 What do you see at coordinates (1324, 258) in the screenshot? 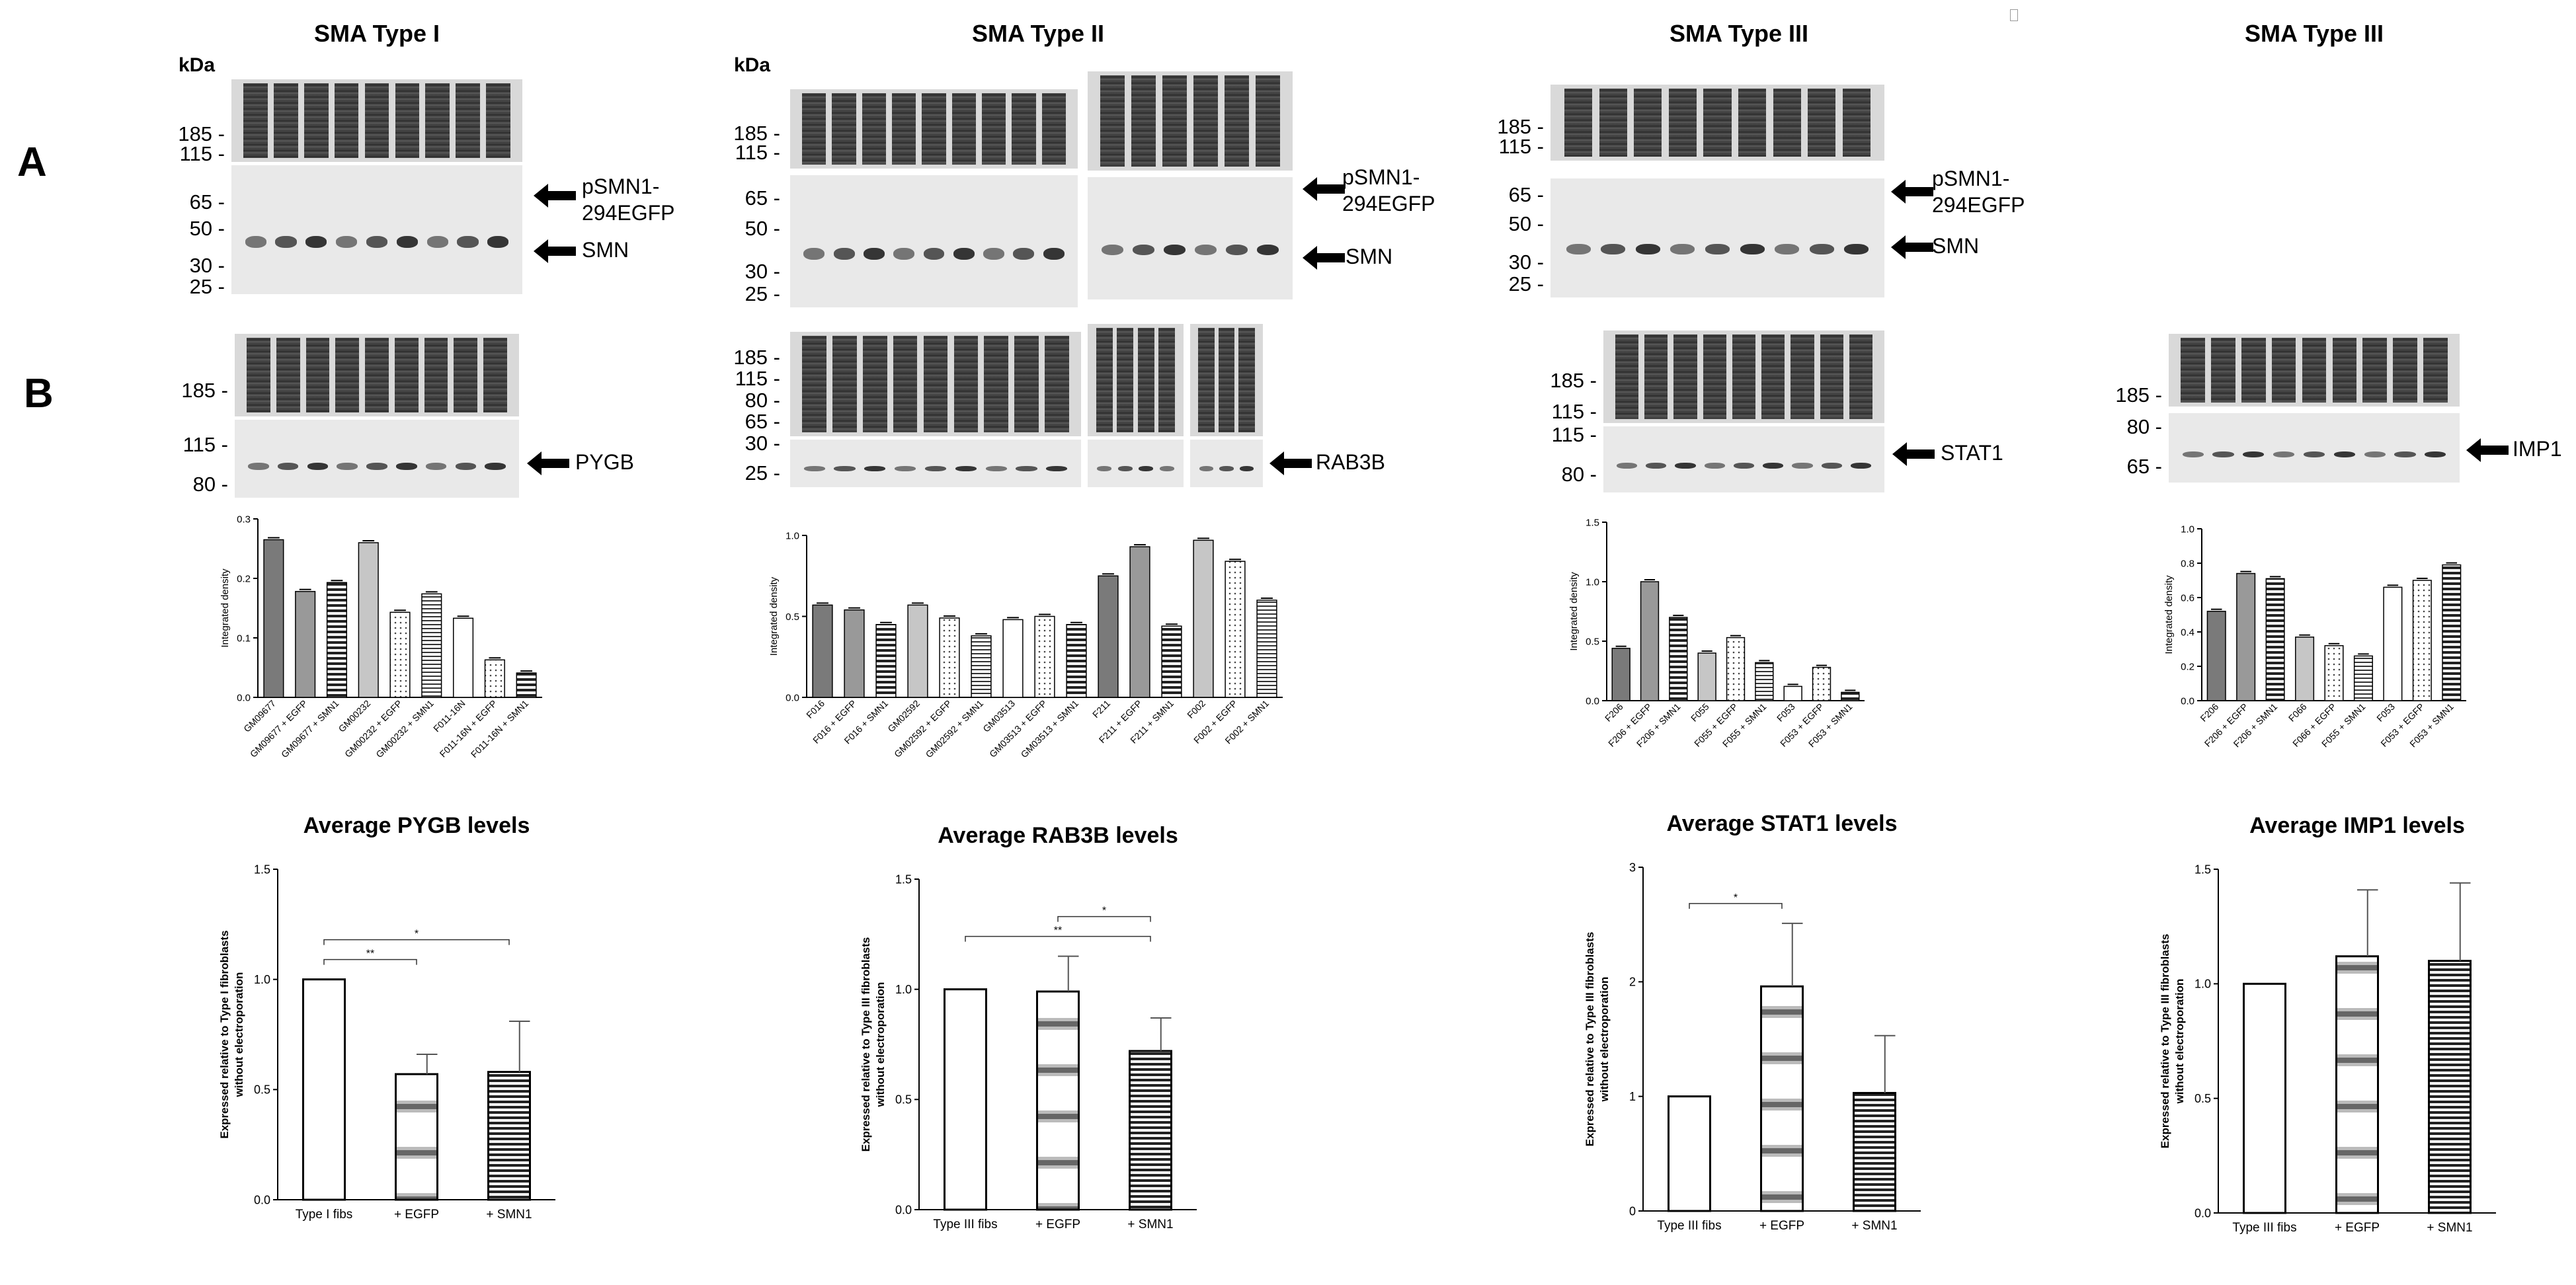
I see `arrow-smn-sma2` at bounding box center [1324, 258].